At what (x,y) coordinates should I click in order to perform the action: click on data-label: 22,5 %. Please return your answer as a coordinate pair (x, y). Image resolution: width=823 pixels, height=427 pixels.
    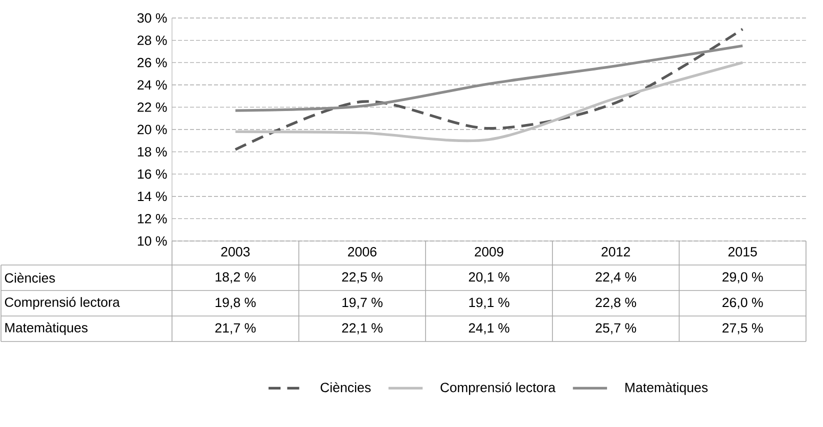
    Looking at the image, I should click on (362, 278).